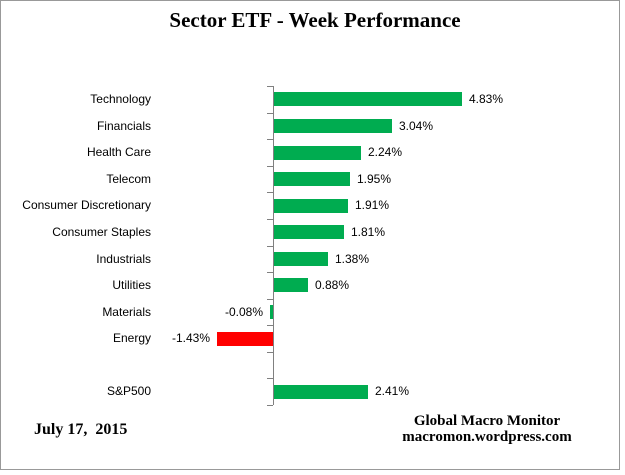 The width and height of the screenshot is (625, 475). Describe the element at coordinates (385, 152) in the screenshot. I see `value-label-health-care: 2.24%` at that location.